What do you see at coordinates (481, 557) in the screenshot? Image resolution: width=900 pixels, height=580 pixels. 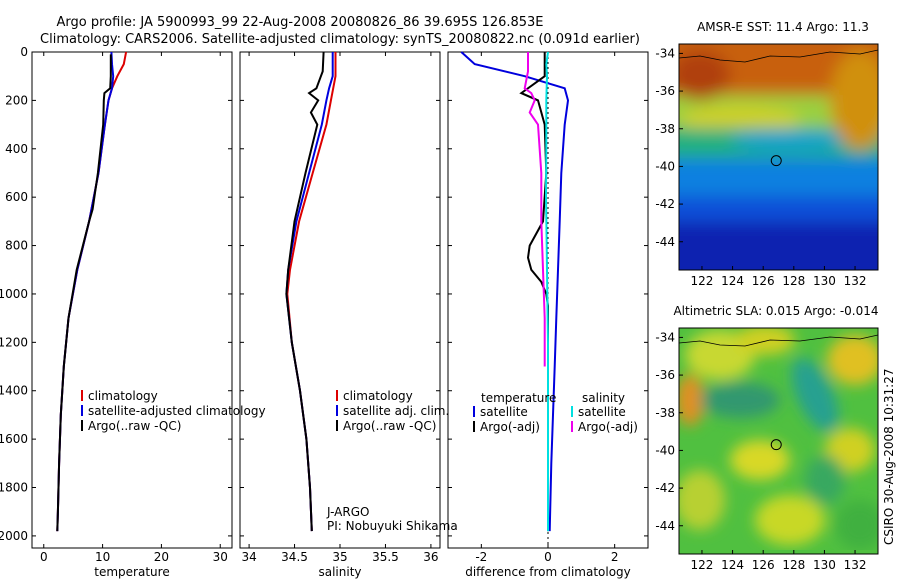 I see `difference-x-tick-label: -2` at bounding box center [481, 557].